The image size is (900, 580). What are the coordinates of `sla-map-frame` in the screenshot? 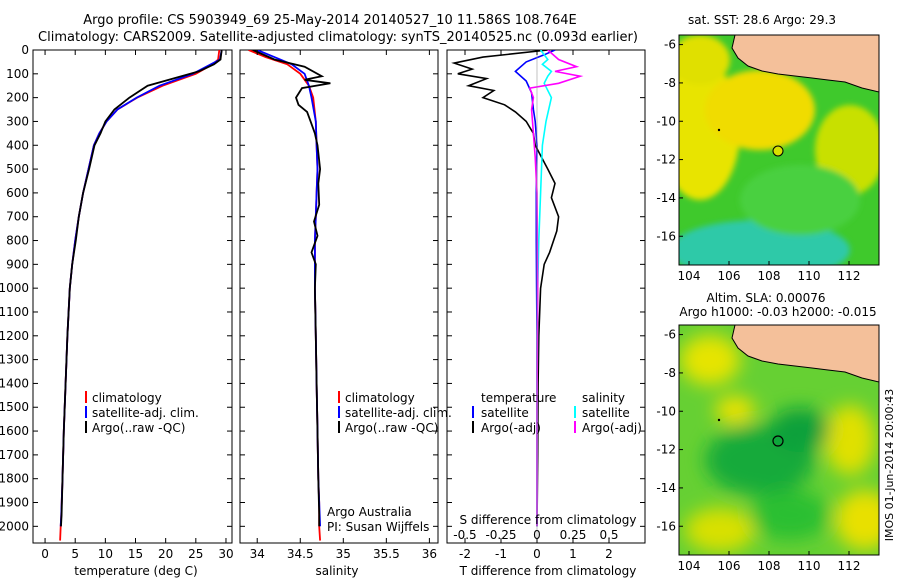 It's located at (779, 440).